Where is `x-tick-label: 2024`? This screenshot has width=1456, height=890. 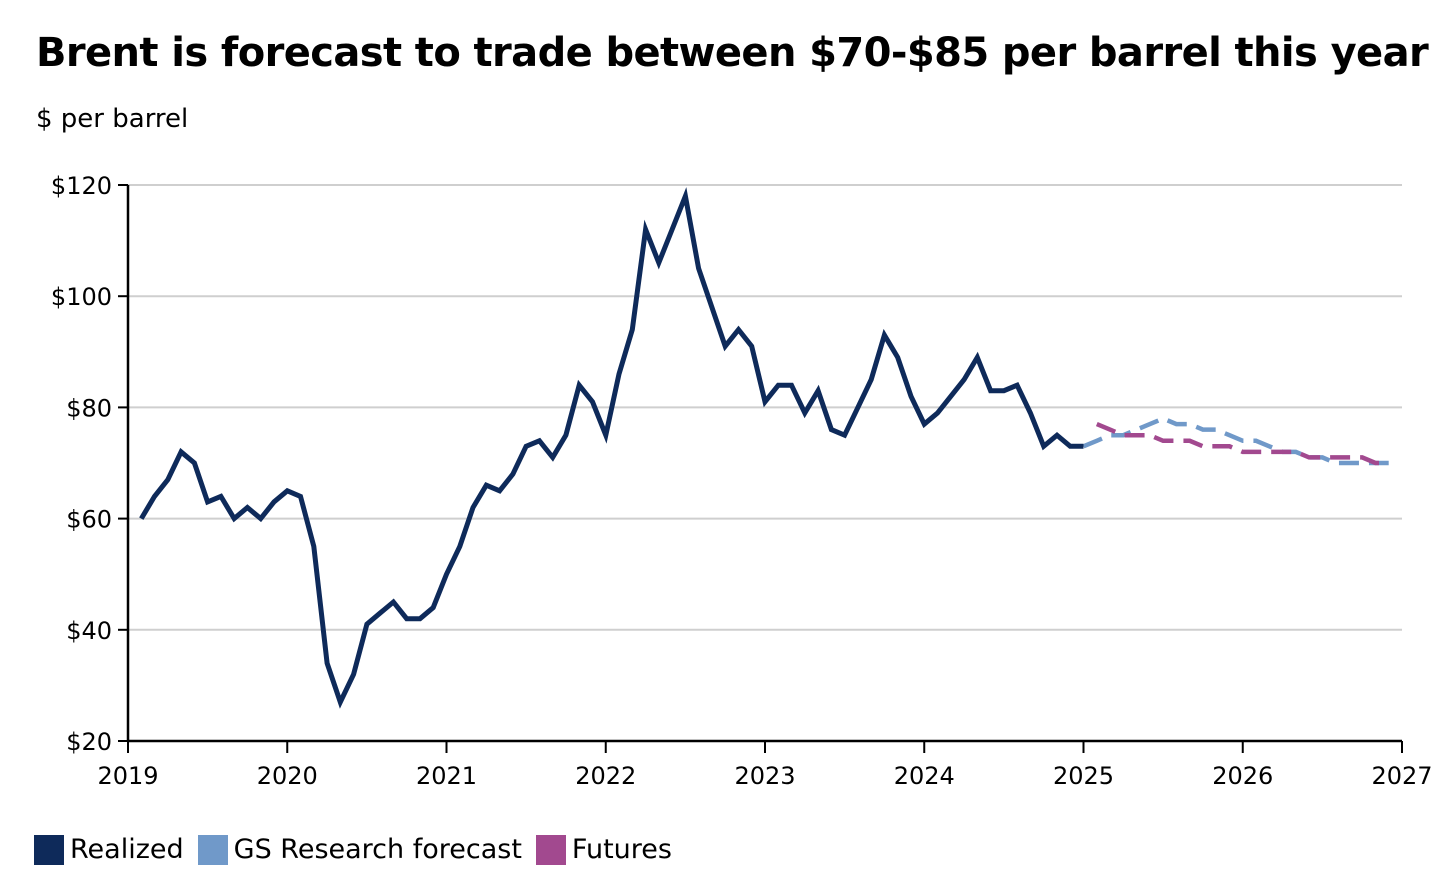
x-tick-label: 2024 is located at coordinates (924, 776).